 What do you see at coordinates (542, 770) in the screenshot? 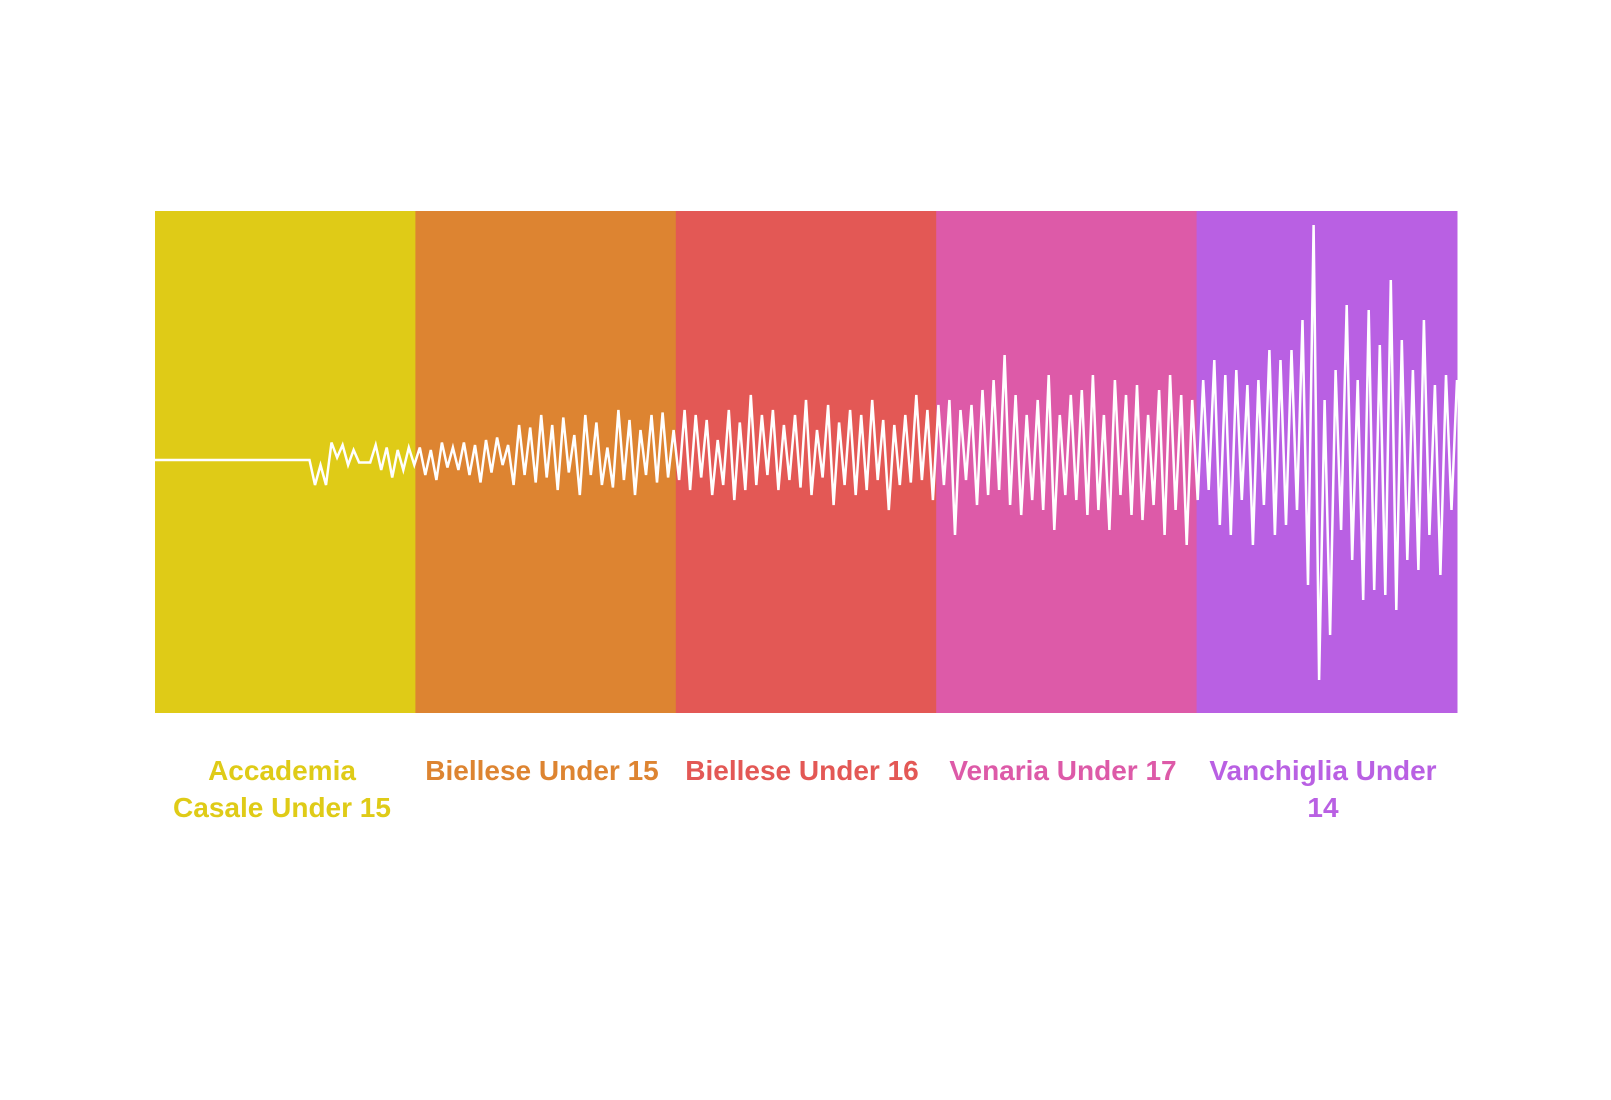
I see `segment-label-biellese-u15: Biellese Under 15` at bounding box center [542, 770].